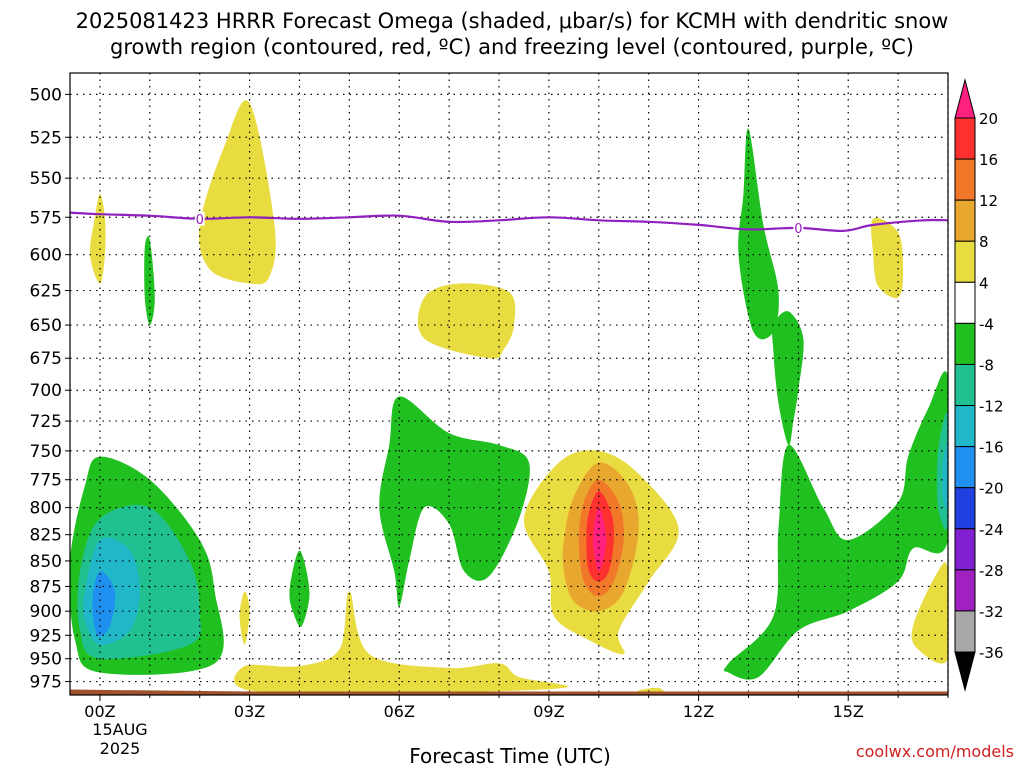 The width and height of the screenshot is (1024, 768). Describe the element at coordinates (988, 160) in the screenshot. I see `colorbar-label-1: 16` at that location.